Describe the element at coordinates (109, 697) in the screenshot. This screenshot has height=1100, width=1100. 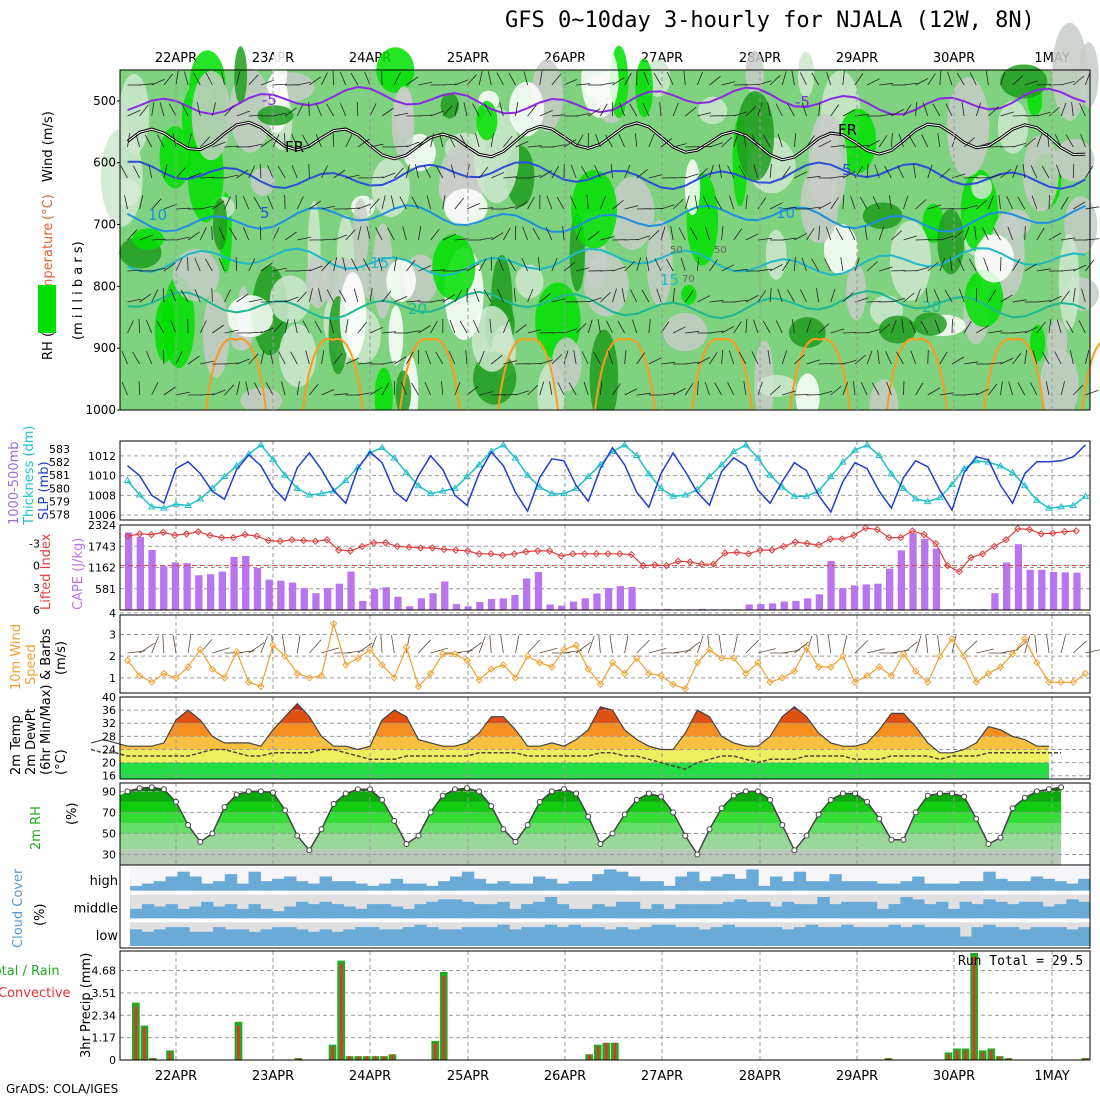
I see `temp-tick: 40` at that location.